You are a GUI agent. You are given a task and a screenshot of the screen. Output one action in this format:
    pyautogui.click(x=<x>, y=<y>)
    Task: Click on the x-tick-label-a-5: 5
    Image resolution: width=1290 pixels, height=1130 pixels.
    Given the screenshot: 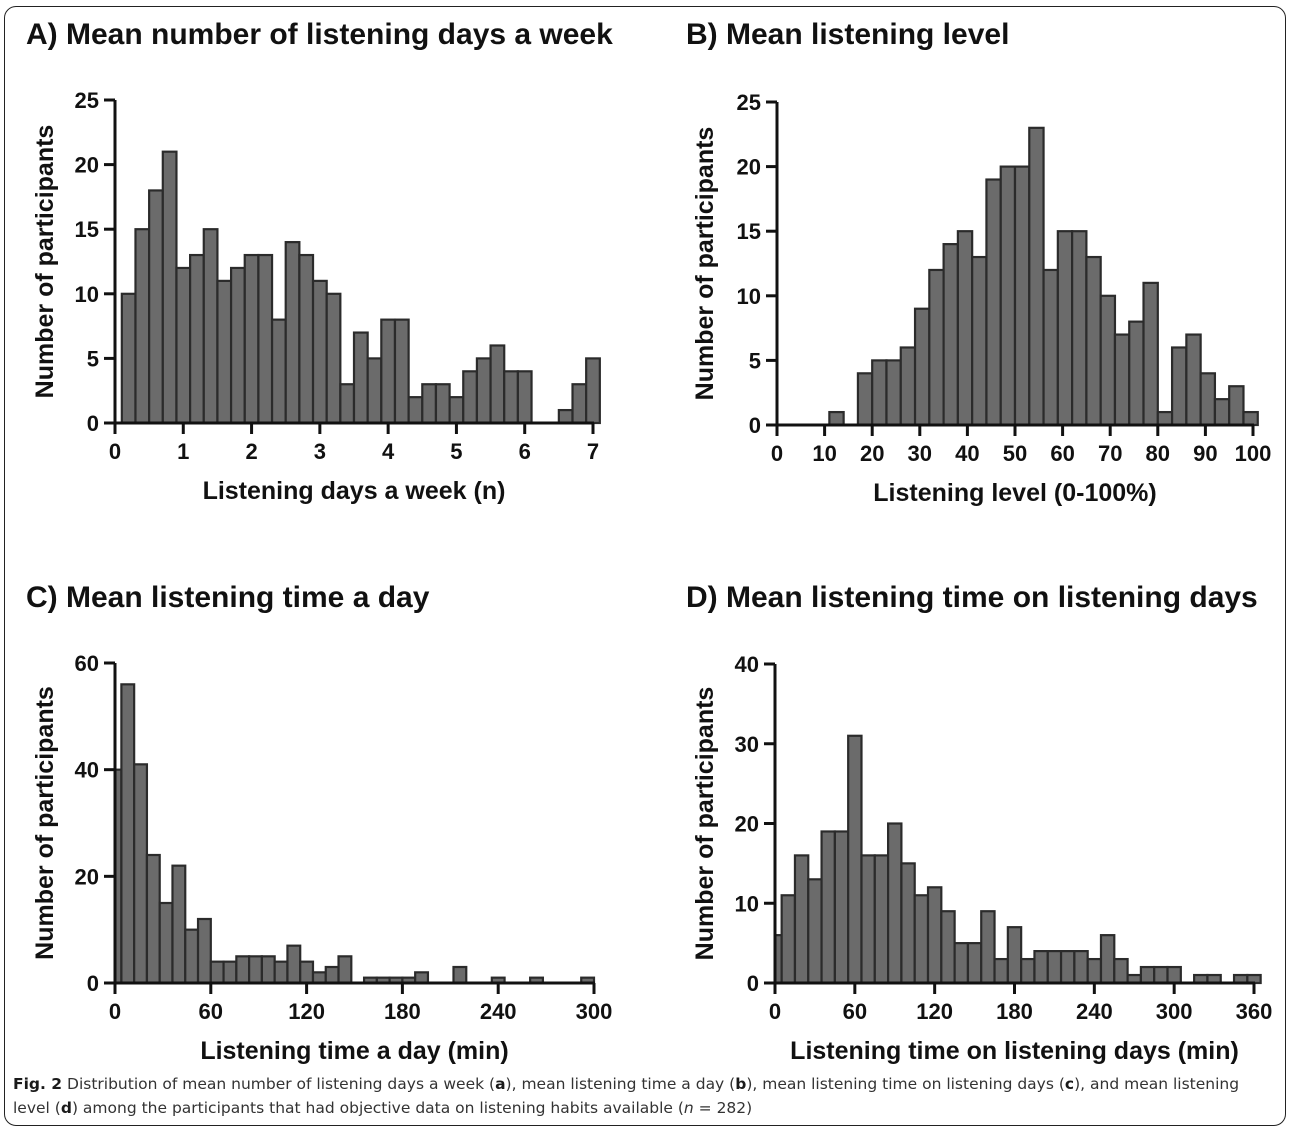 What is the action you would take?
    pyautogui.click(x=456, y=451)
    